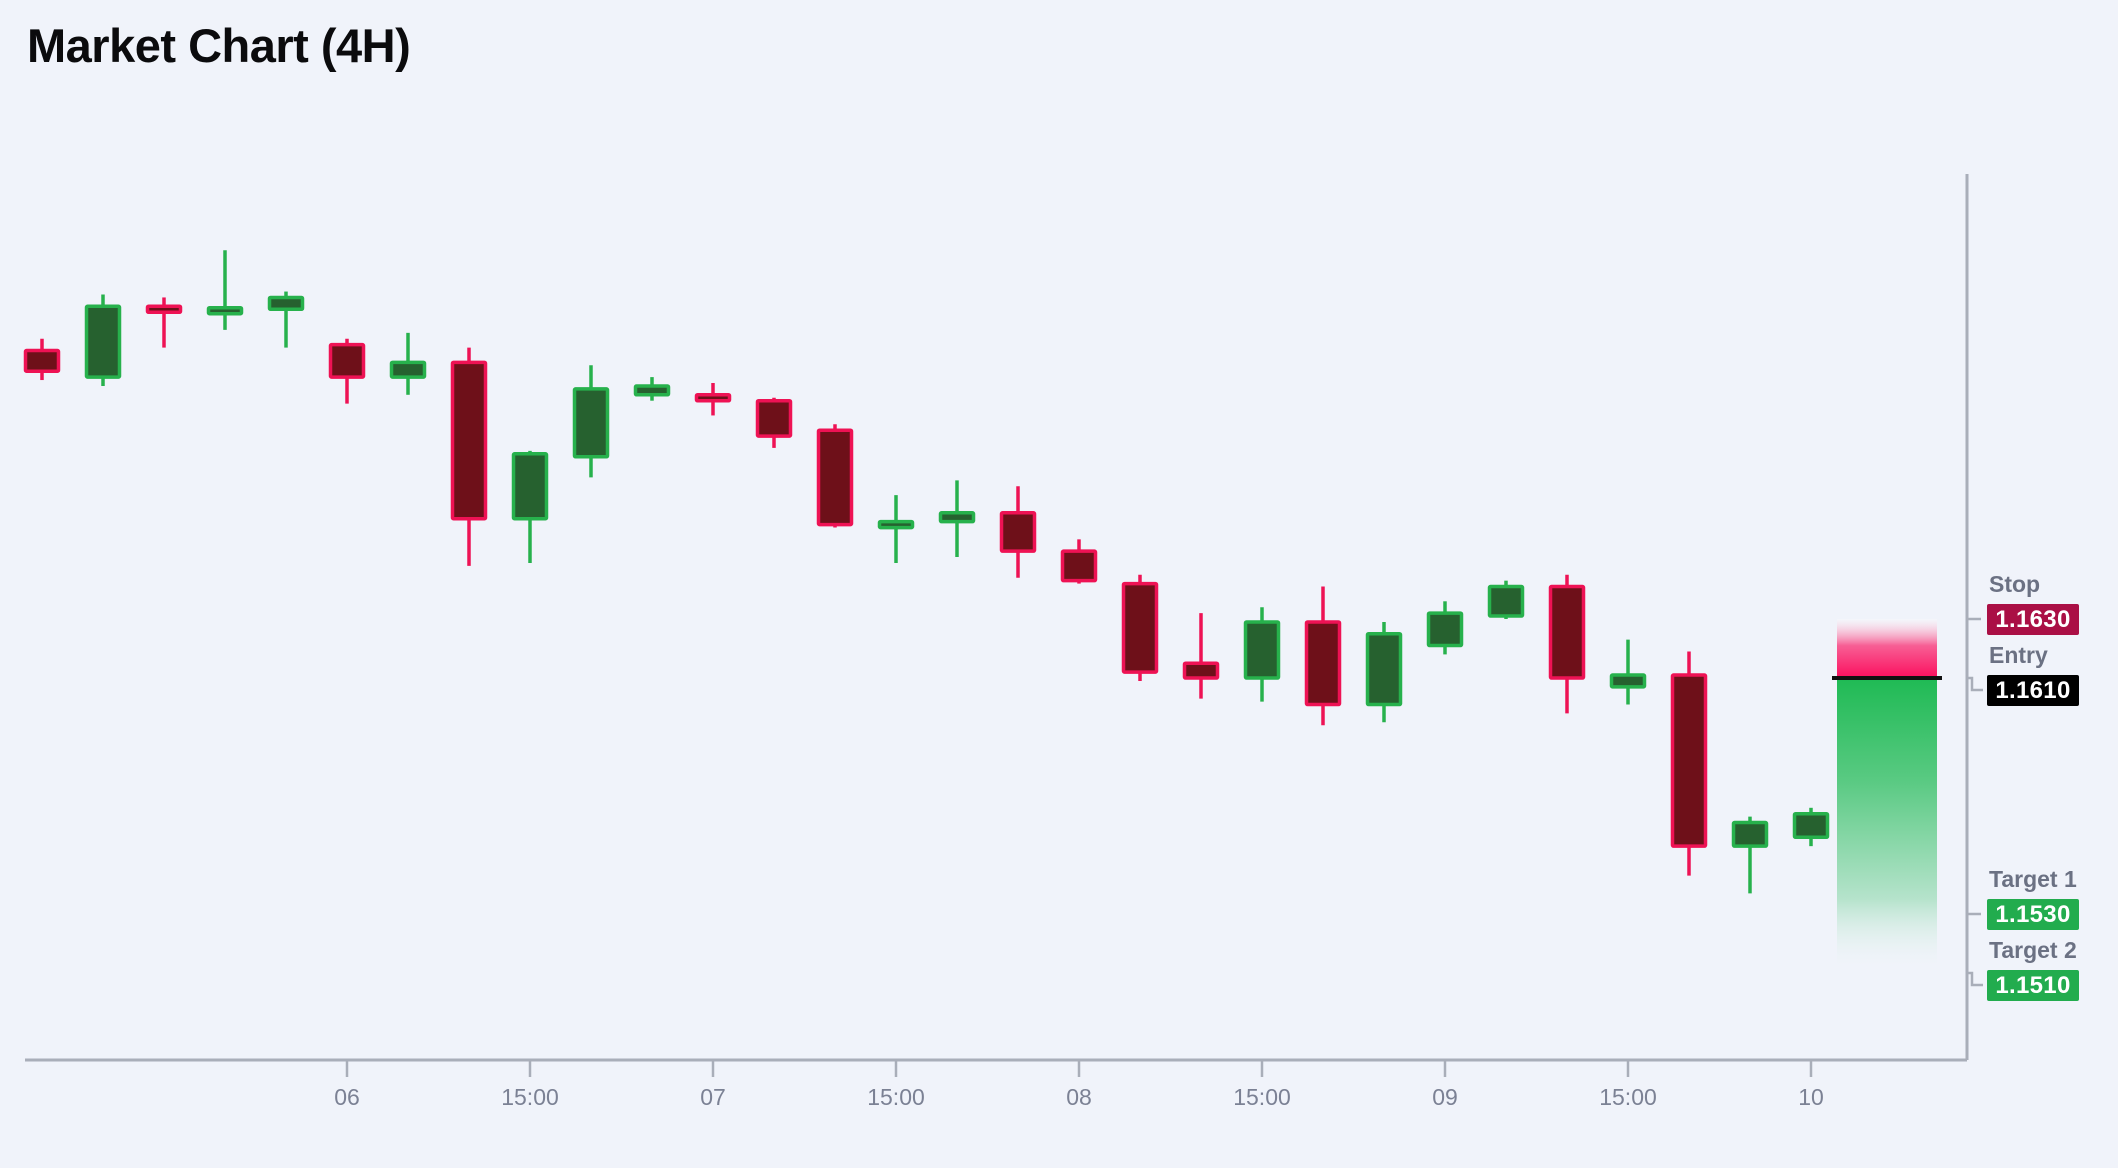  Describe the element at coordinates (896, 1097) in the screenshot. I see `x-tick-label-3: 15:00` at that location.